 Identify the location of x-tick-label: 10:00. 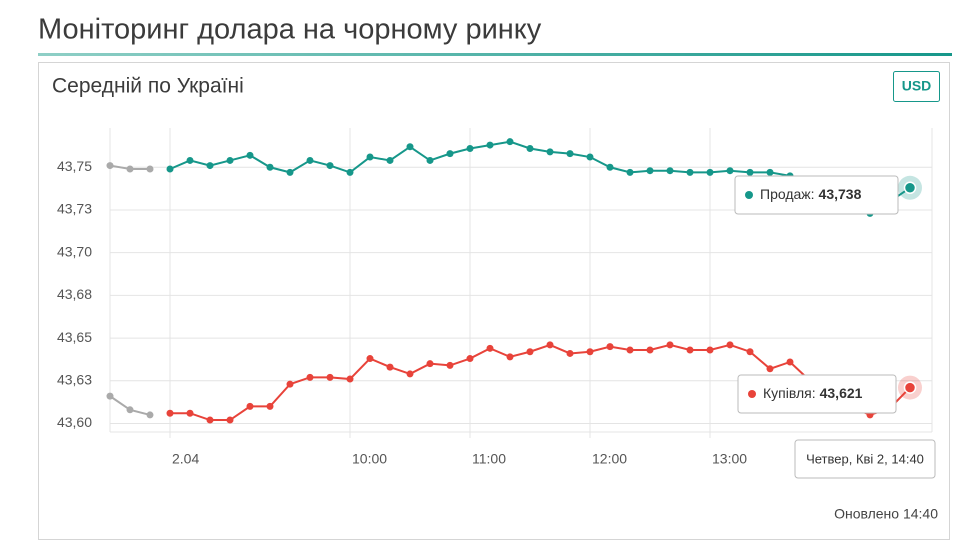
(369, 459).